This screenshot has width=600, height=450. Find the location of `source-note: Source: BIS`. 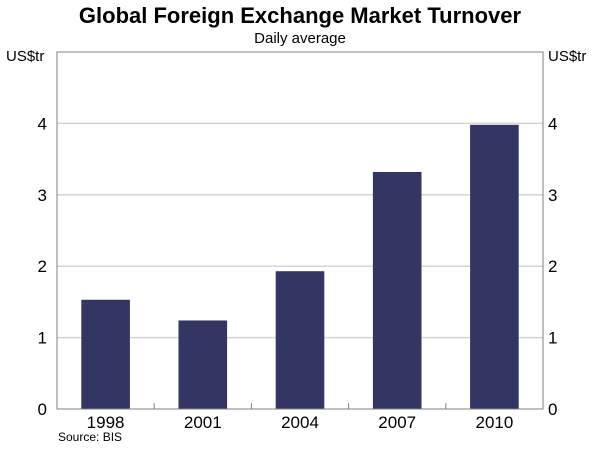

source-note: Source: BIS is located at coordinates (90, 437).